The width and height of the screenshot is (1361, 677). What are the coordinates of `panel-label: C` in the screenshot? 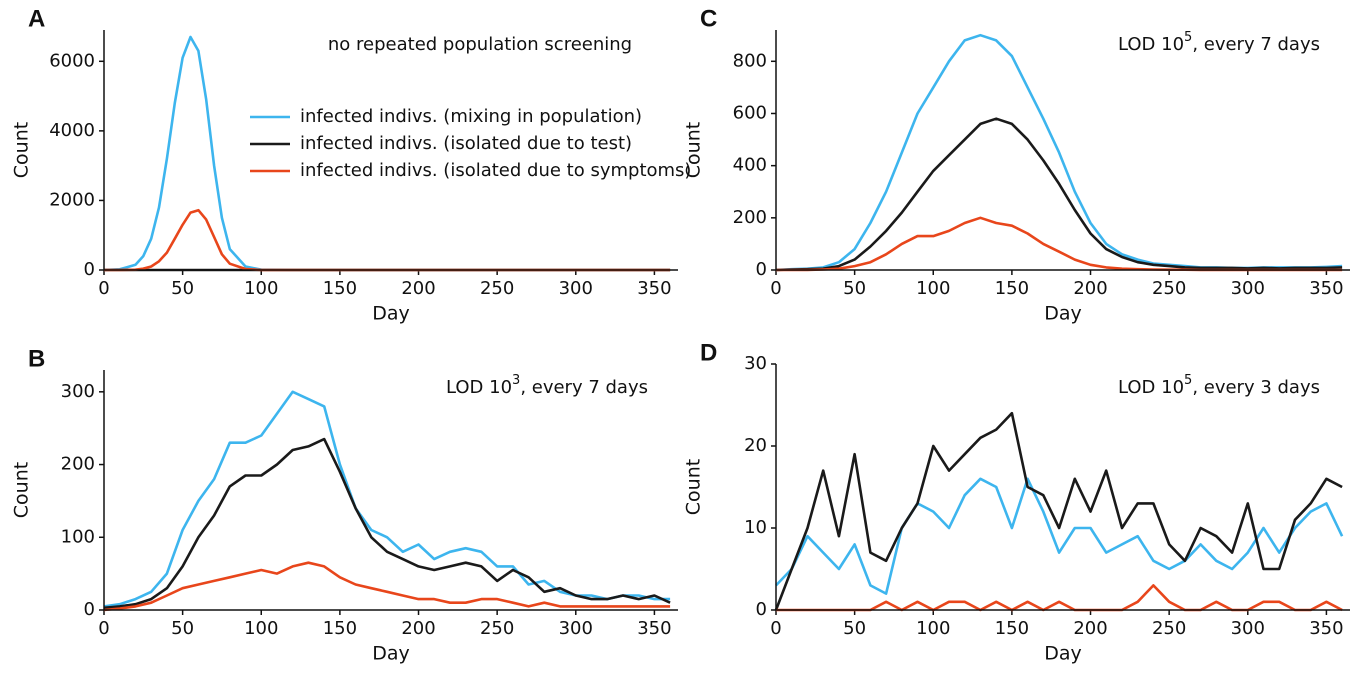 It's located at (708, 18).